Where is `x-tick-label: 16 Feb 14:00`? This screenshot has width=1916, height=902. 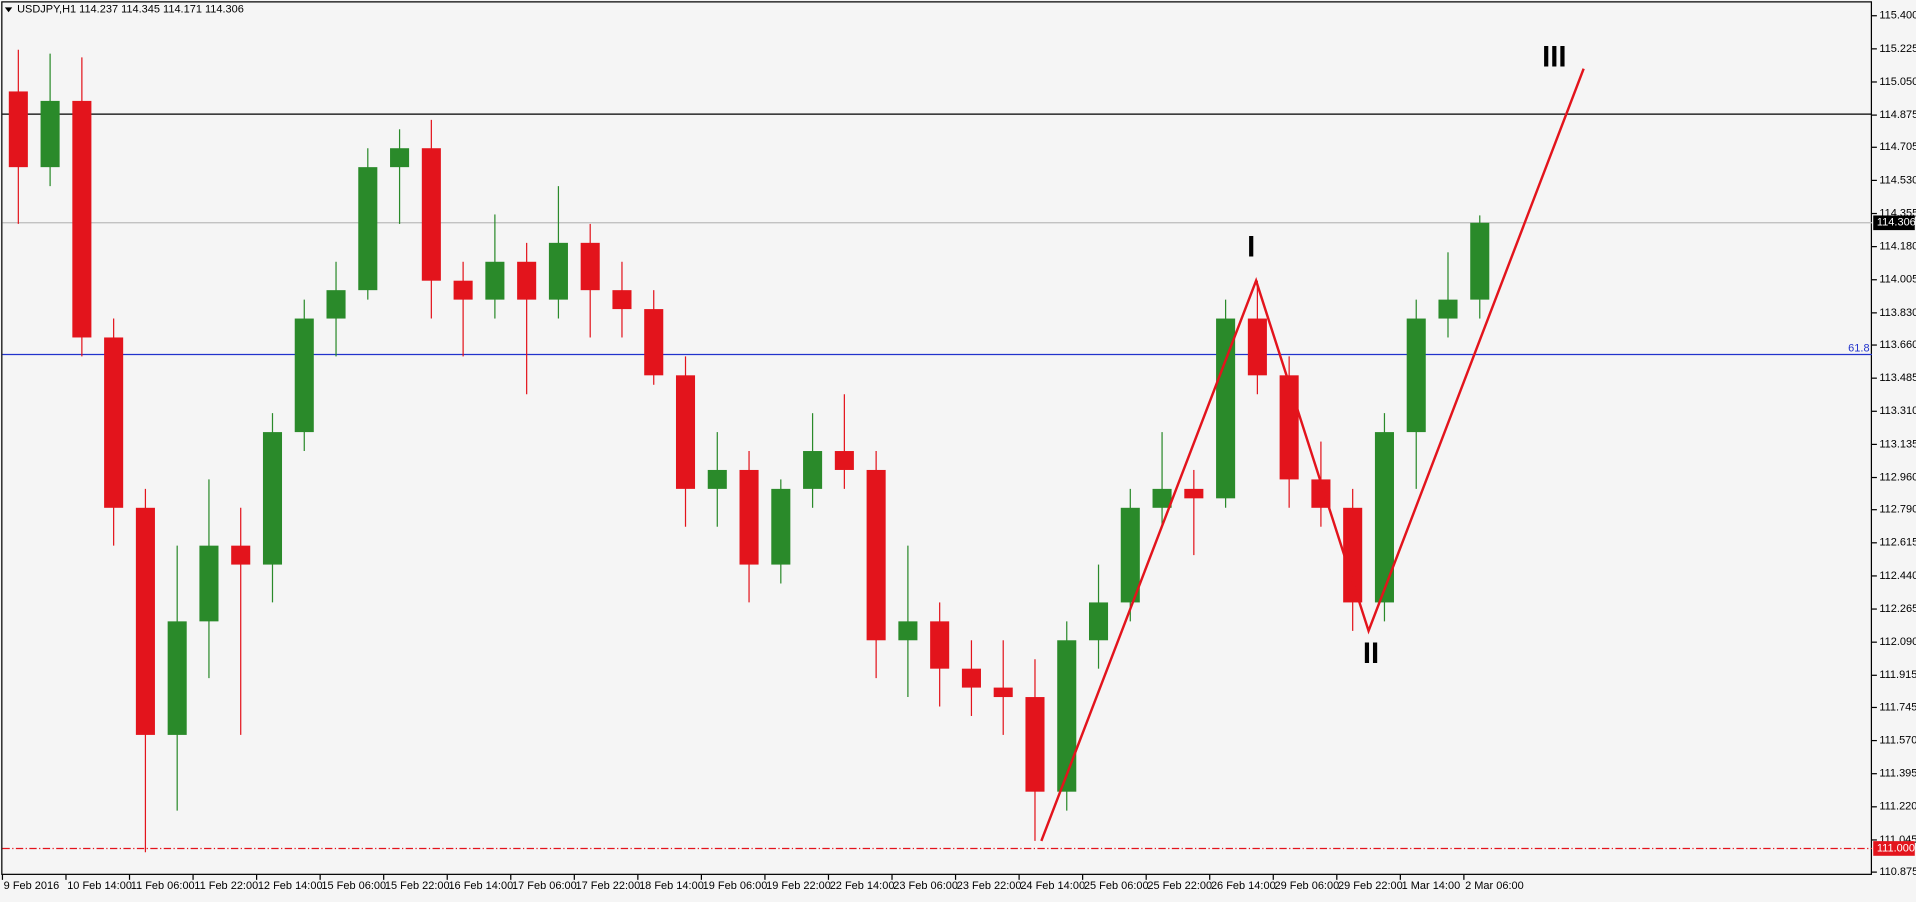 x-tick-label: 16 Feb 14:00 is located at coordinates (480, 886).